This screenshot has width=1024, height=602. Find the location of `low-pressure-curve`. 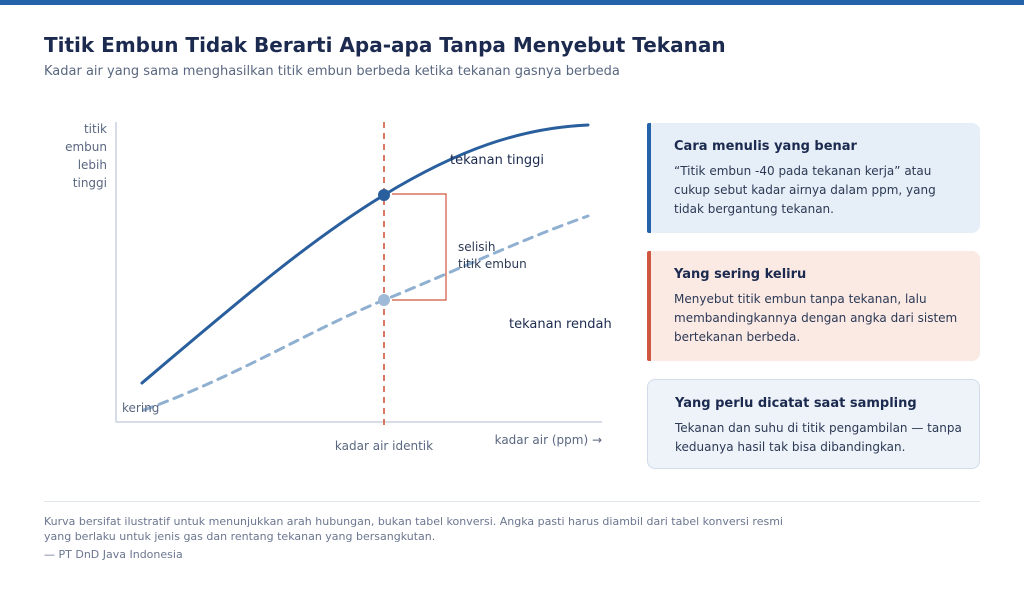

low-pressure-curve is located at coordinates (366, 313).